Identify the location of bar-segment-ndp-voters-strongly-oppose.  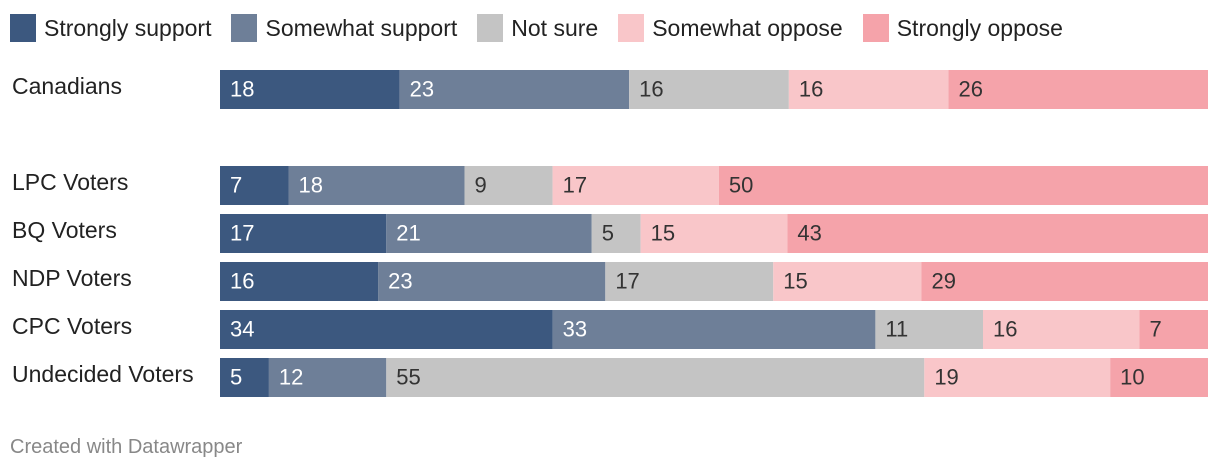
(1064, 281).